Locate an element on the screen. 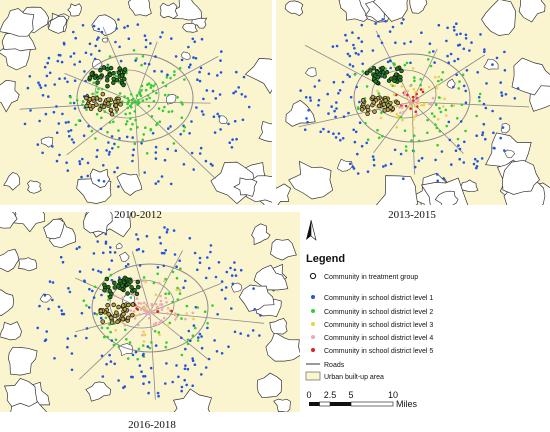 The height and width of the screenshot is (432, 550). legend-label-level-3: Community in school district level 3 is located at coordinates (378, 325).